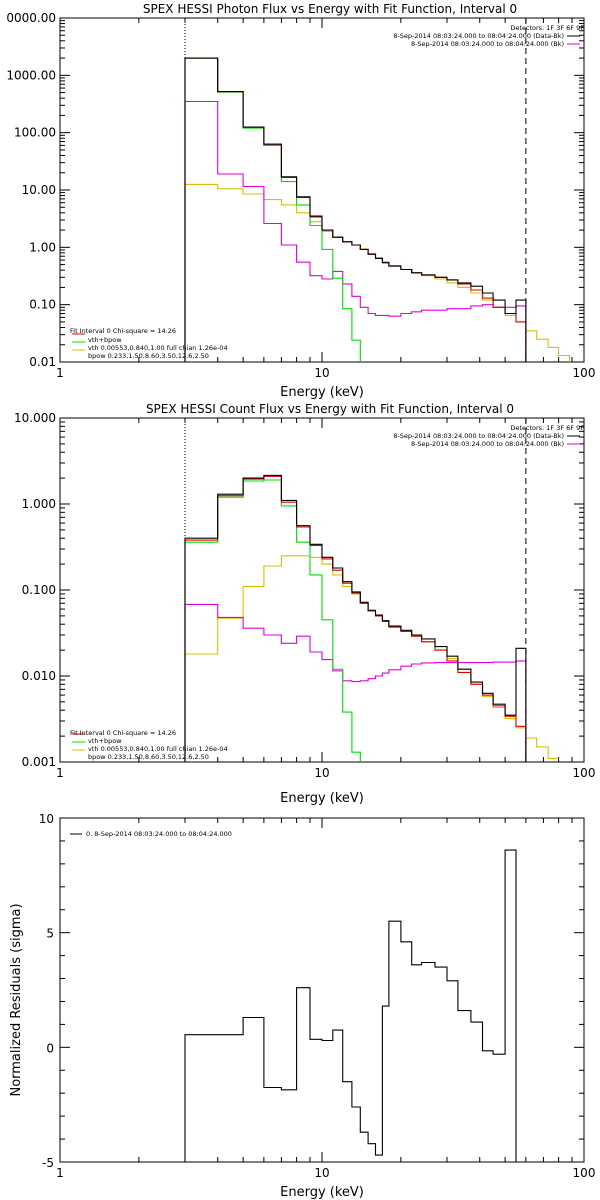  Describe the element at coordinates (31, 18) in the screenshot. I see `photon-ytick-label: 0000.00` at that location.